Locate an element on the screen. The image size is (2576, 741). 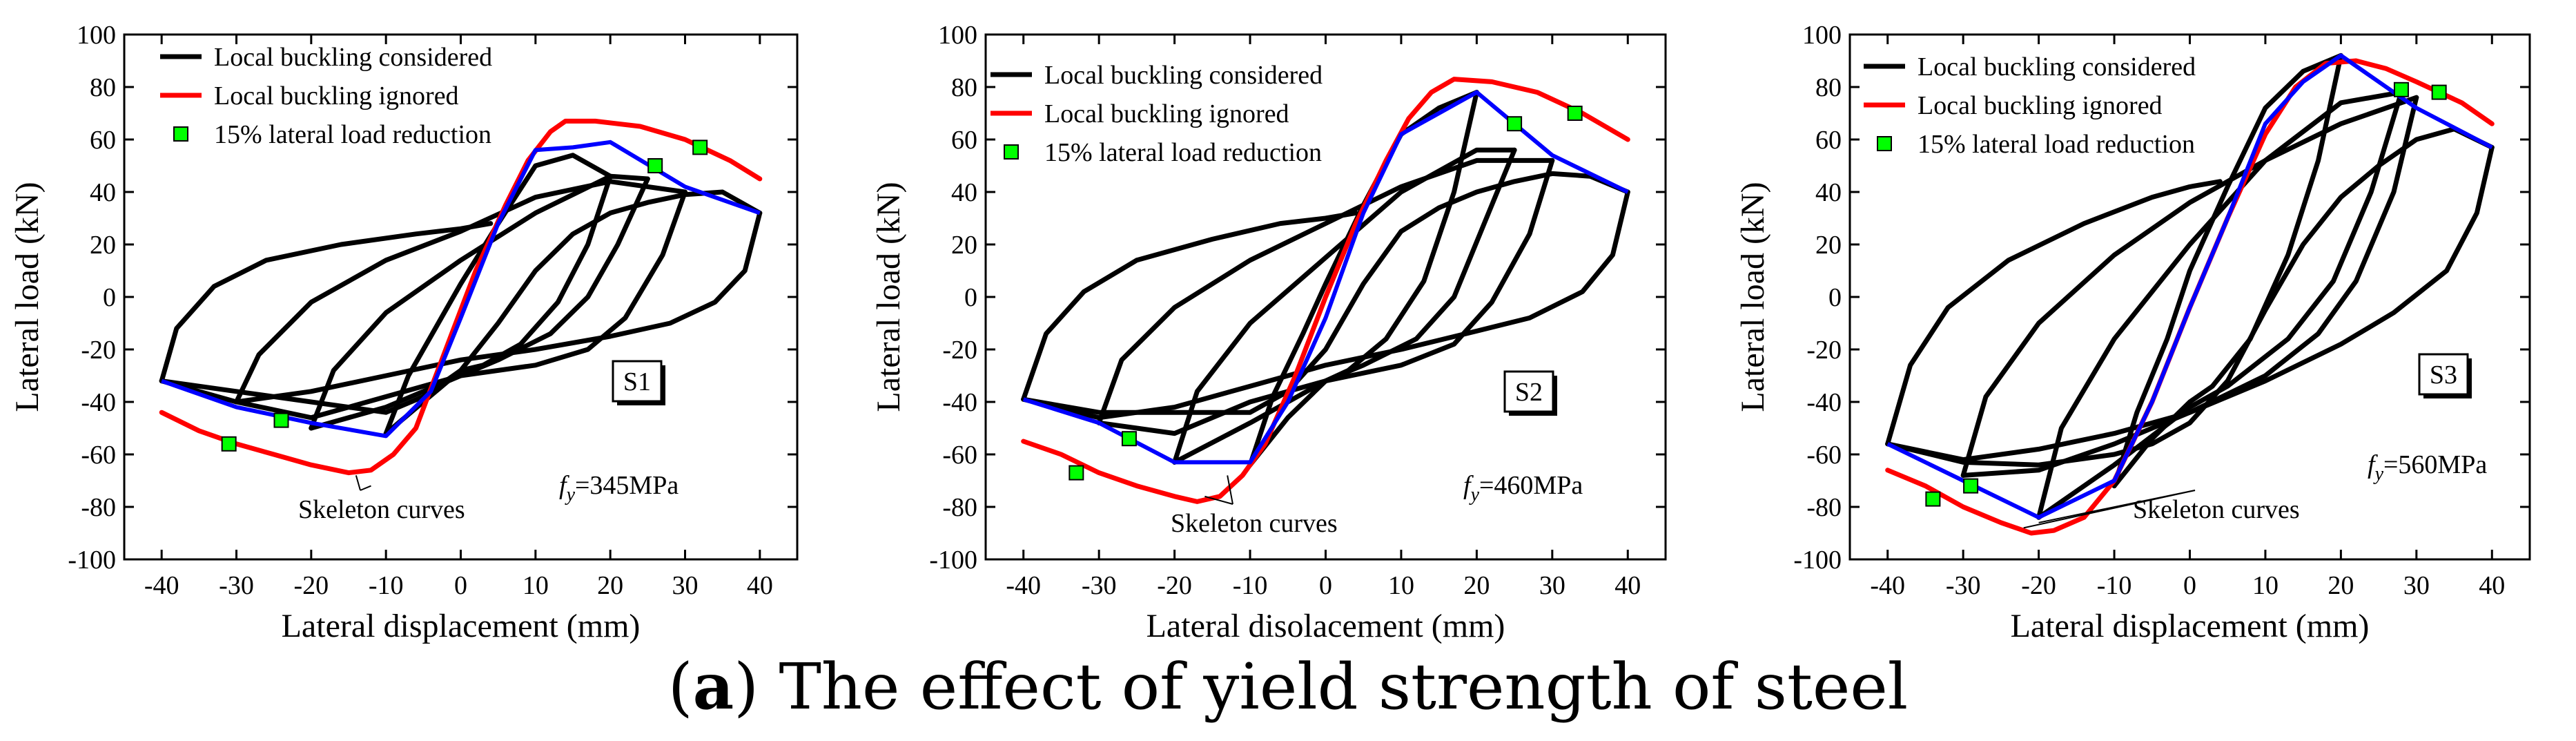
x-tick-label: -20 is located at coordinates (1174, 585).